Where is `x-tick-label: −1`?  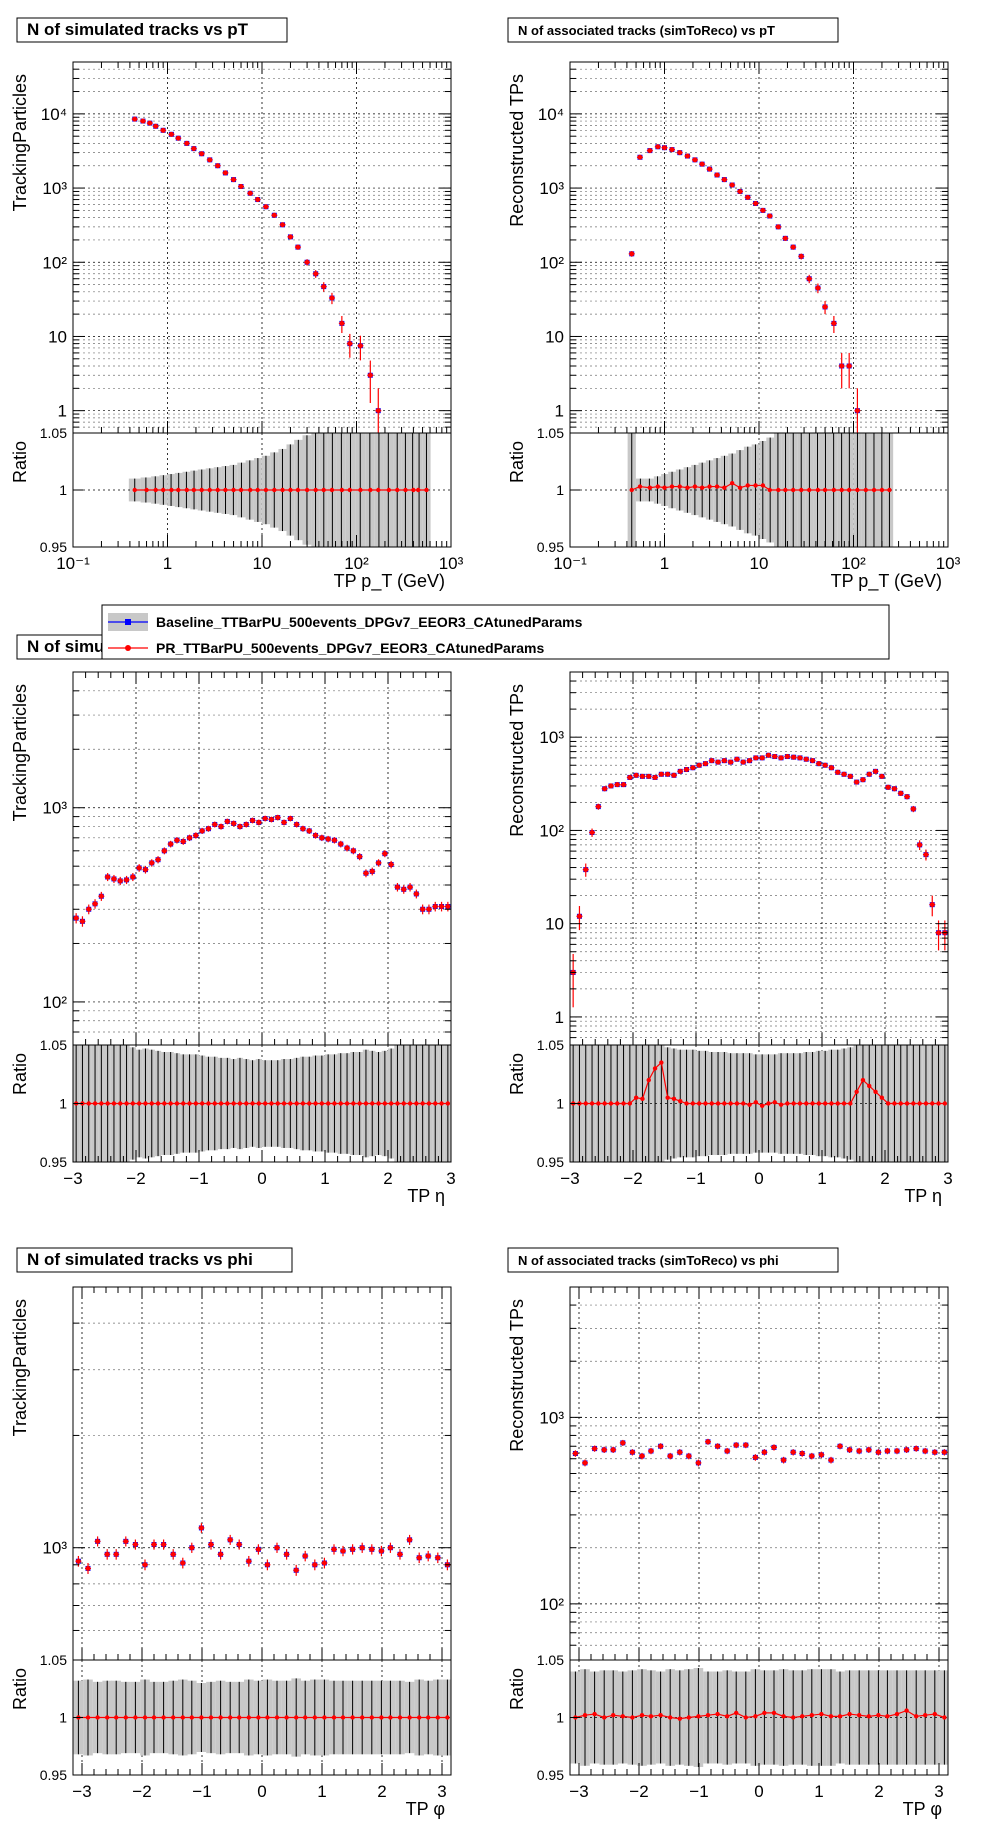 x-tick-label: −1 is located at coordinates (695, 1178).